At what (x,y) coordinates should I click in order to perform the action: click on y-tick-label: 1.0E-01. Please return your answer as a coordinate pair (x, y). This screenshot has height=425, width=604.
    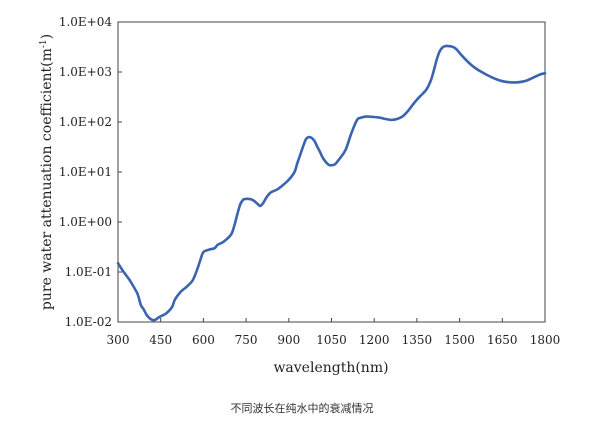
    Looking at the image, I should click on (88, 272).